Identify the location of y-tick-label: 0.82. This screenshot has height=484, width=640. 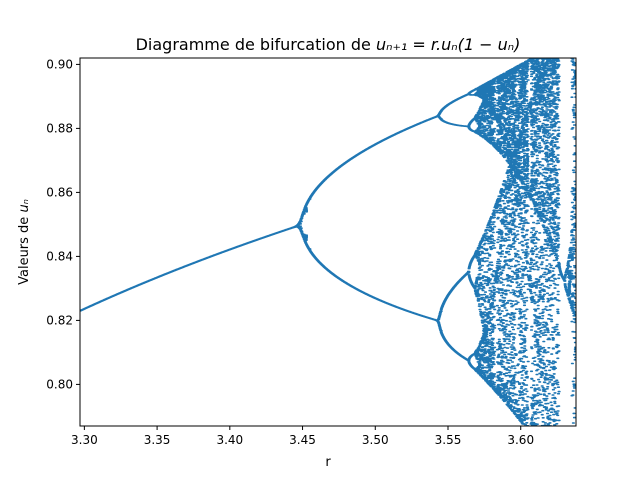
(59, 320).